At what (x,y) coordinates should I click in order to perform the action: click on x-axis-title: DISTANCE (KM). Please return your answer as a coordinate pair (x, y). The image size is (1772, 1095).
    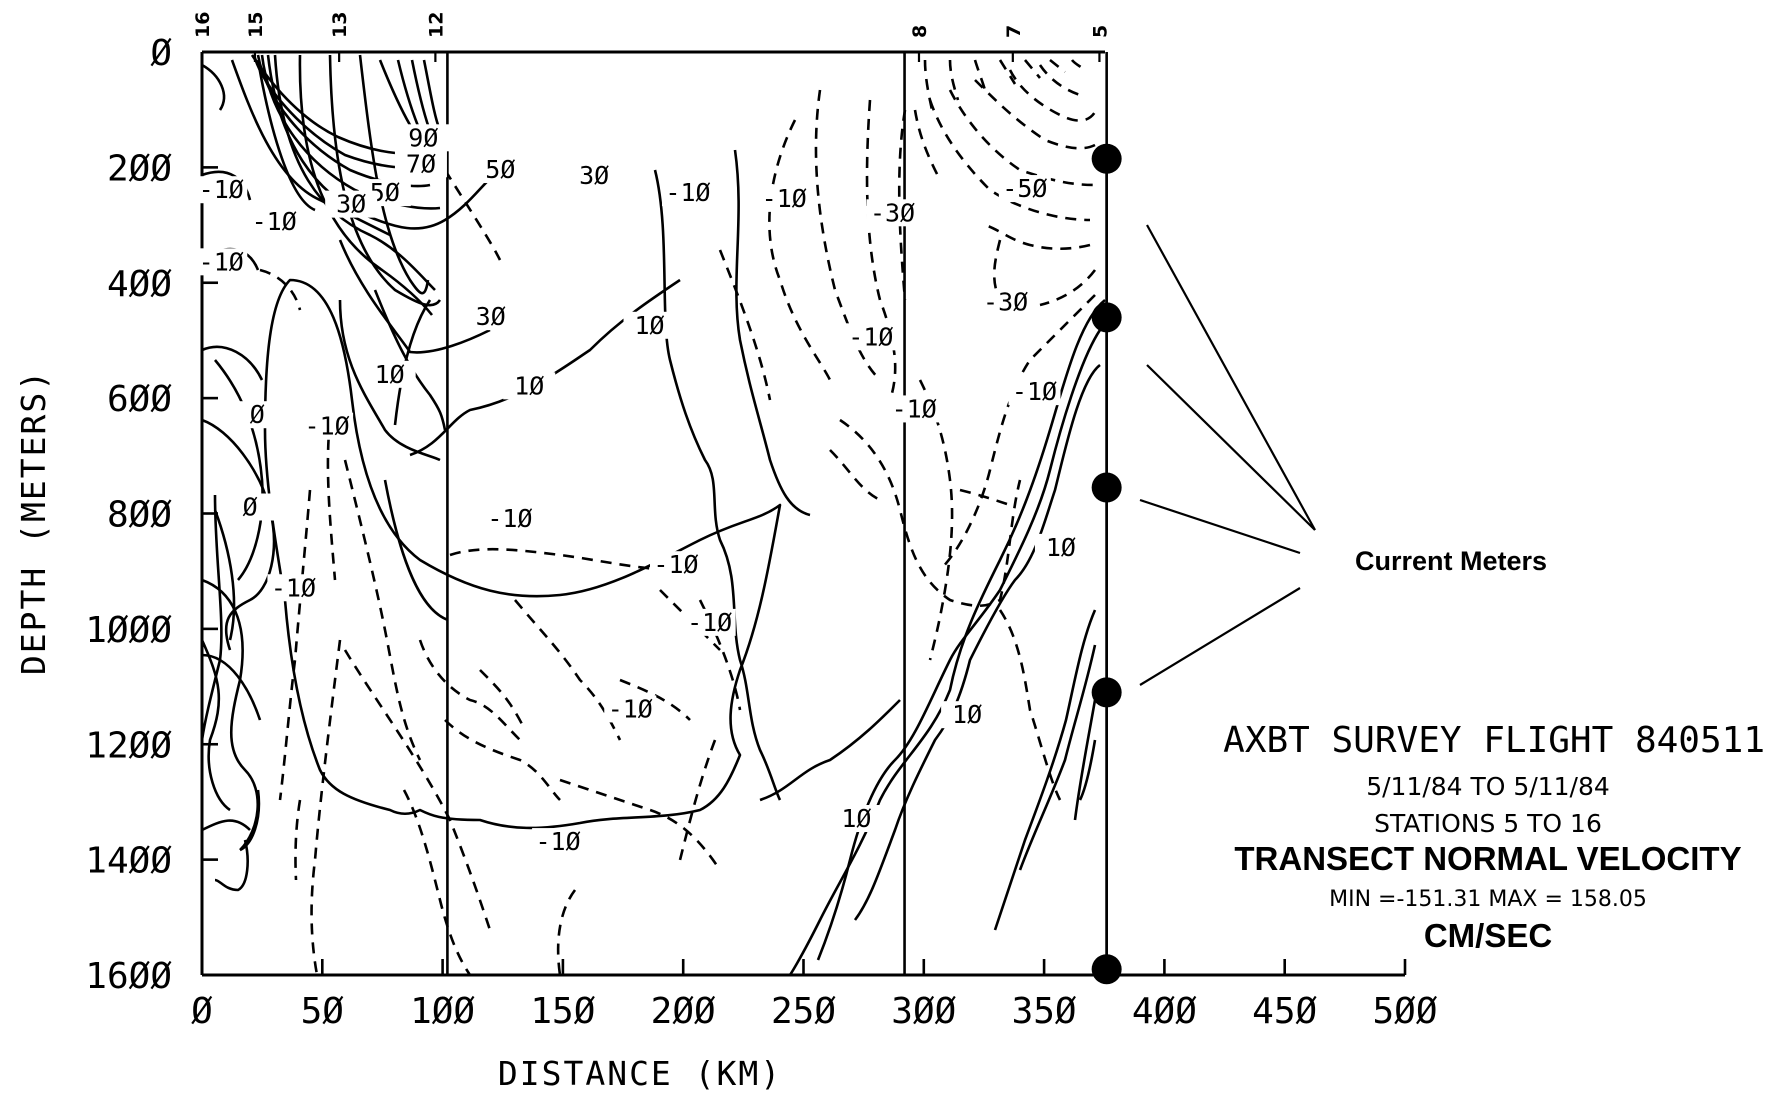
    Looking at the image, I should click on (640, 1073).